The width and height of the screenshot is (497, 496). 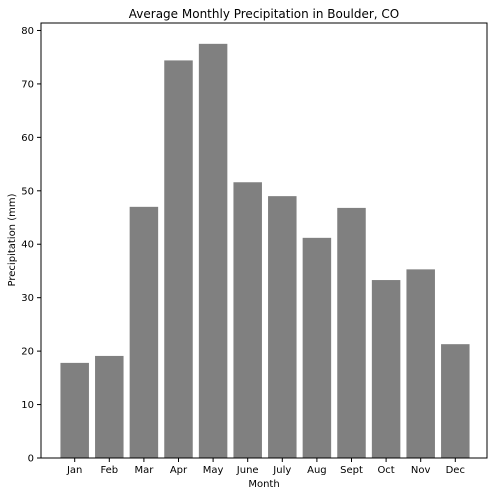 What do you see at coordinates (27, 191) in the screenshot?
I see `y-tick-label: 50` at bounding box center [27, 191].